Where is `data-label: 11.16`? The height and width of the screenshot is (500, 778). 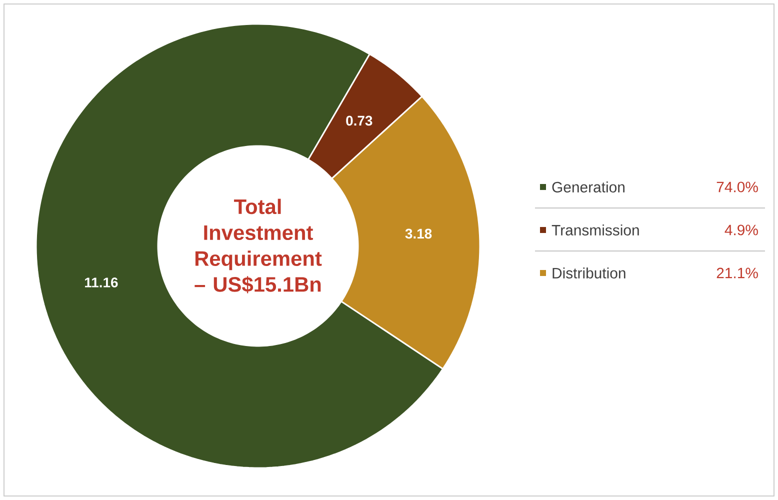
data-label: 11.16 is located at coordinates (101, 283).